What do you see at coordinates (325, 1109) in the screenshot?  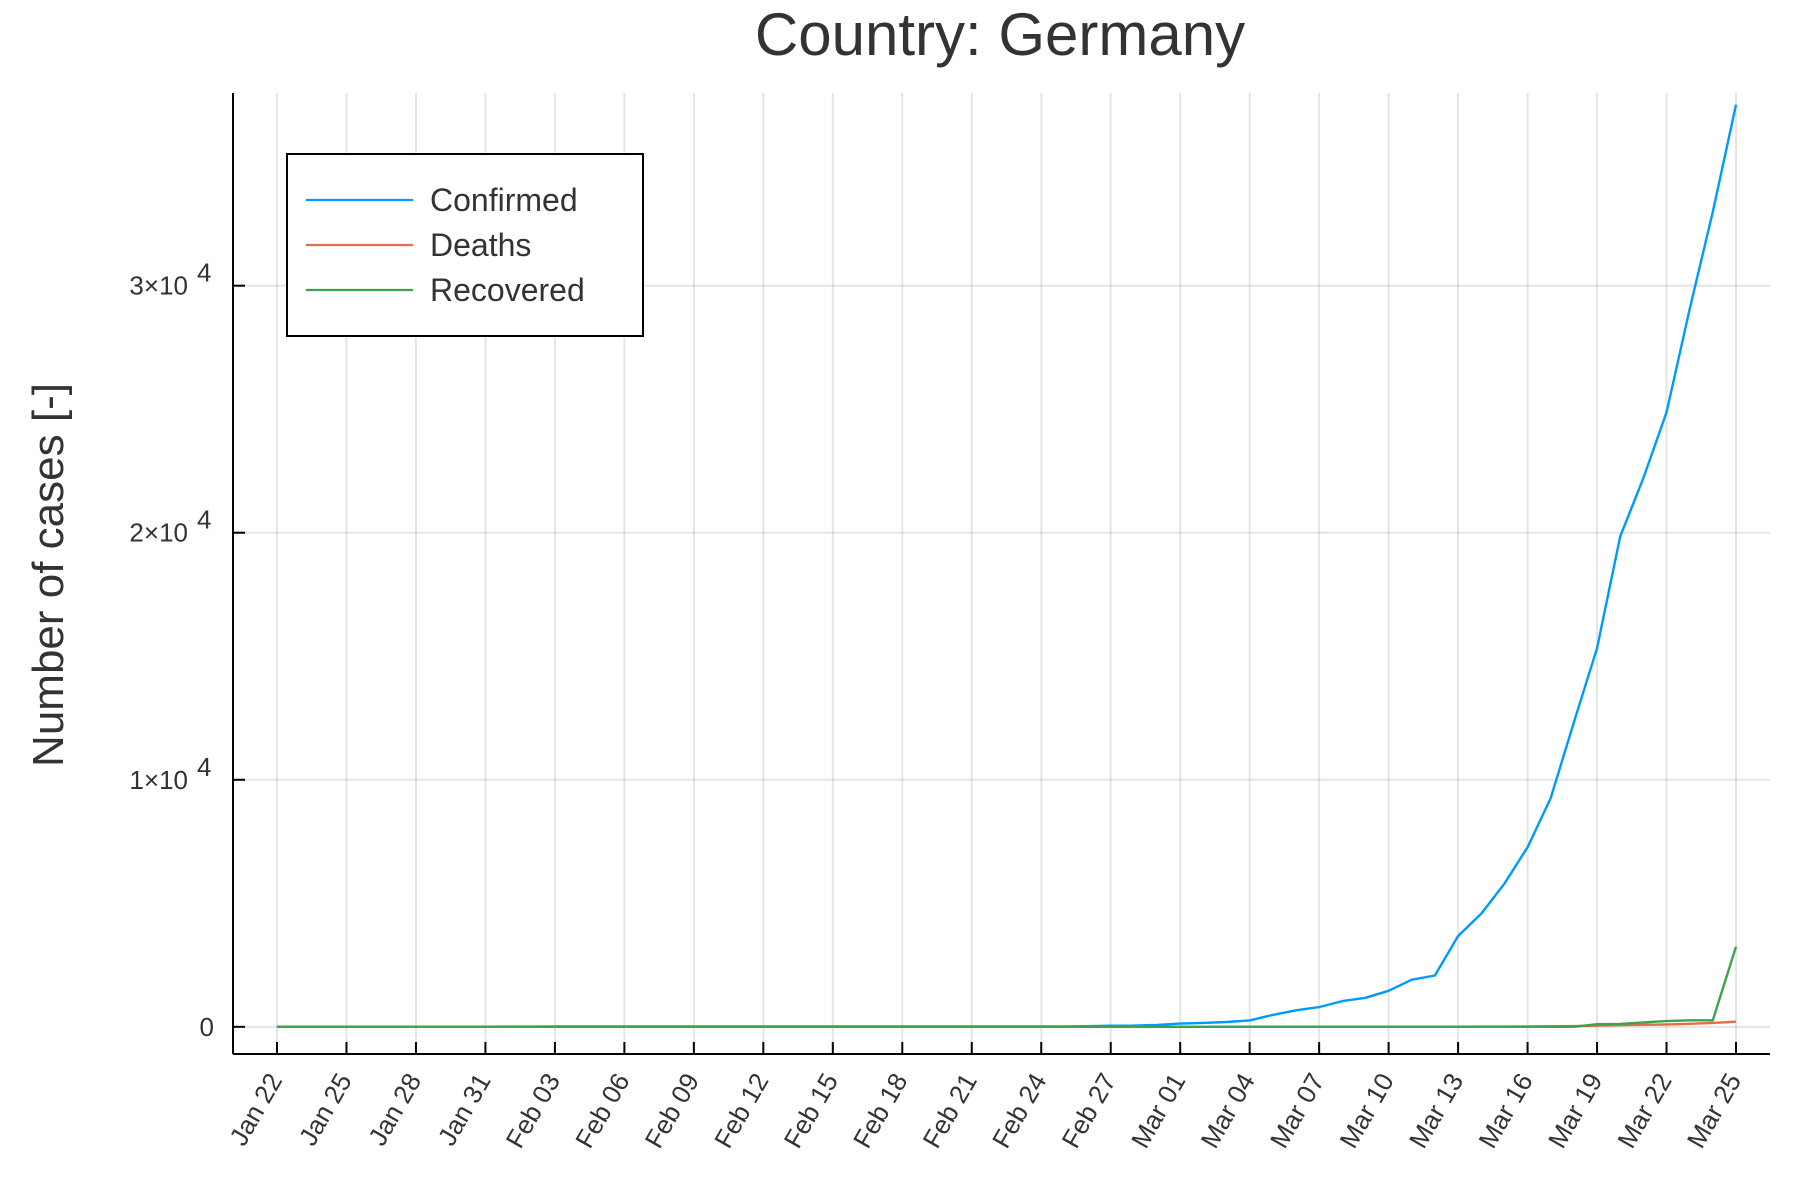 I see `x-tick-label: Jan 25` at bounding box center [325, 1109].